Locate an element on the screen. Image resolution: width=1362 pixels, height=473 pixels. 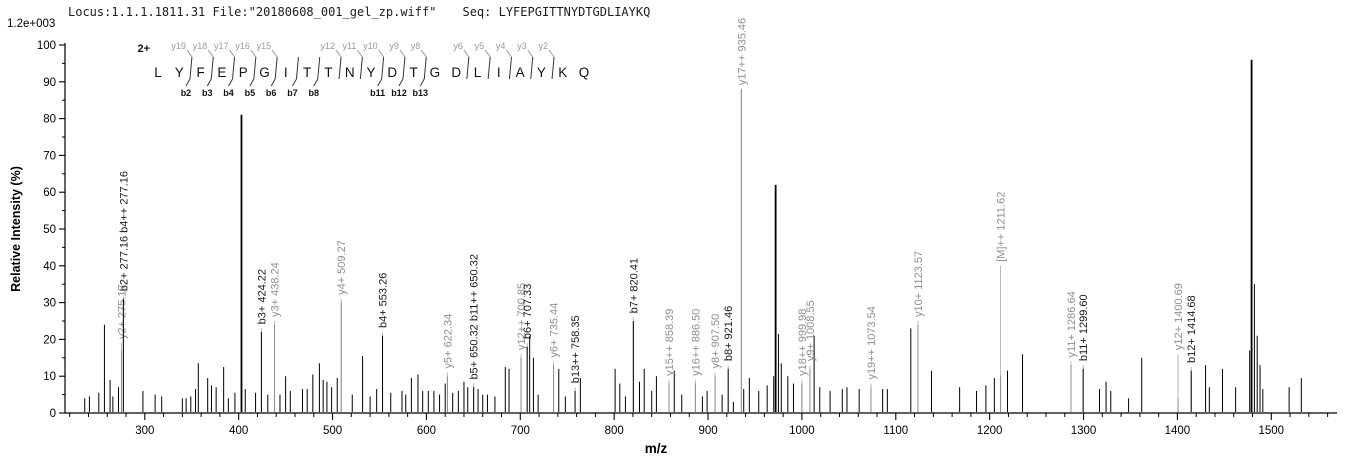
svg-text: 30 is located at coordinates (49, 304).